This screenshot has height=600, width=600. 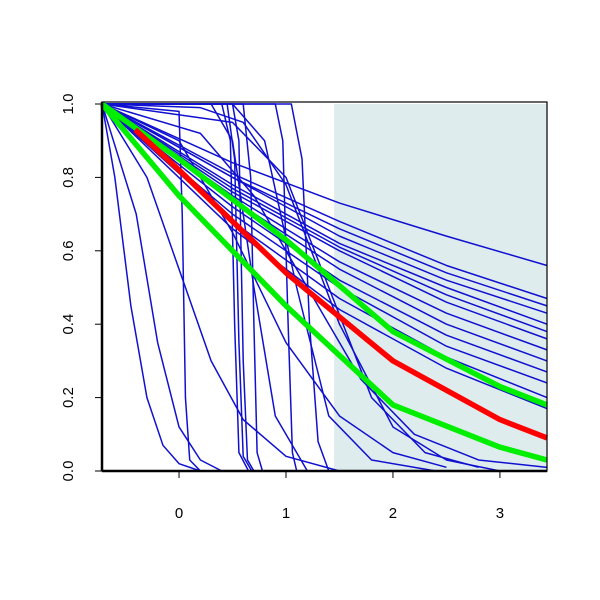 What do you see at coordinates (500, 513) in the screenshot?
I see `x-tick-label: 3` at bounding box center [500, 513].